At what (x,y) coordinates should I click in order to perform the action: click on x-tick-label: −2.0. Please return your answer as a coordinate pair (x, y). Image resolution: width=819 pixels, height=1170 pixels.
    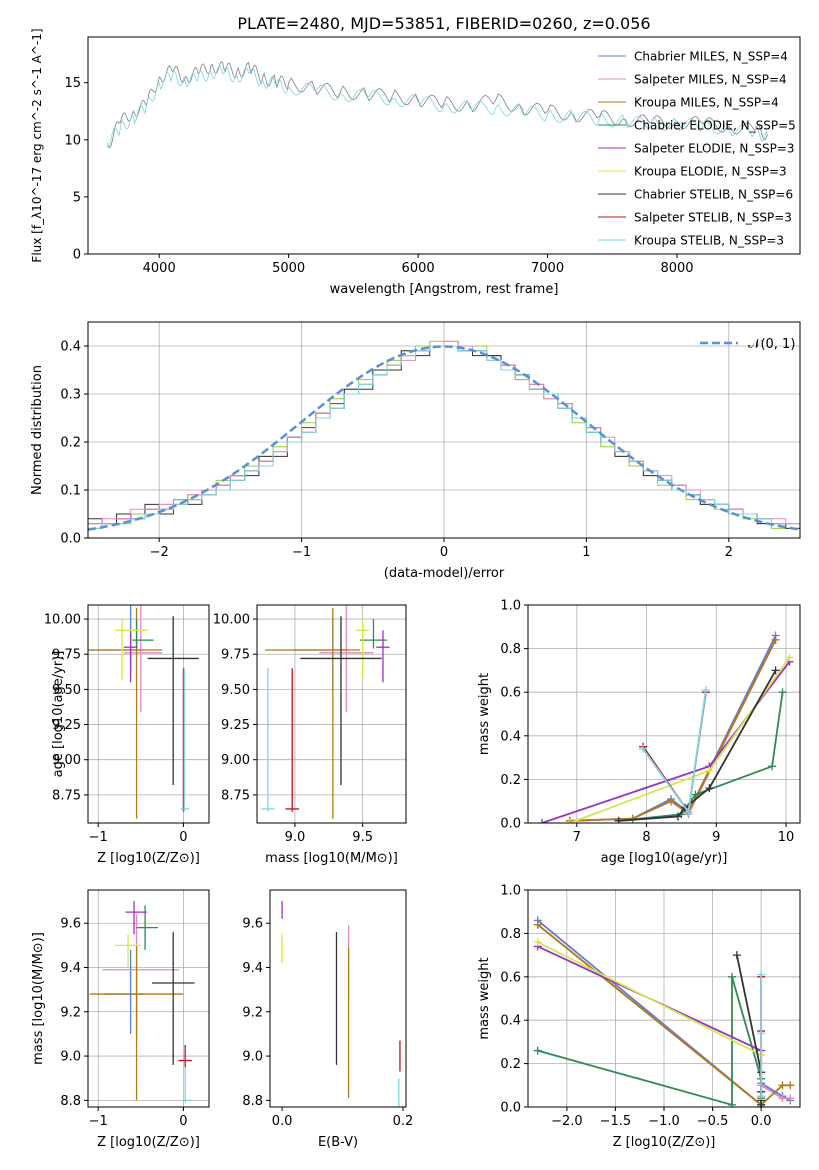
    Looking at the image, I should click on (567, 1121).